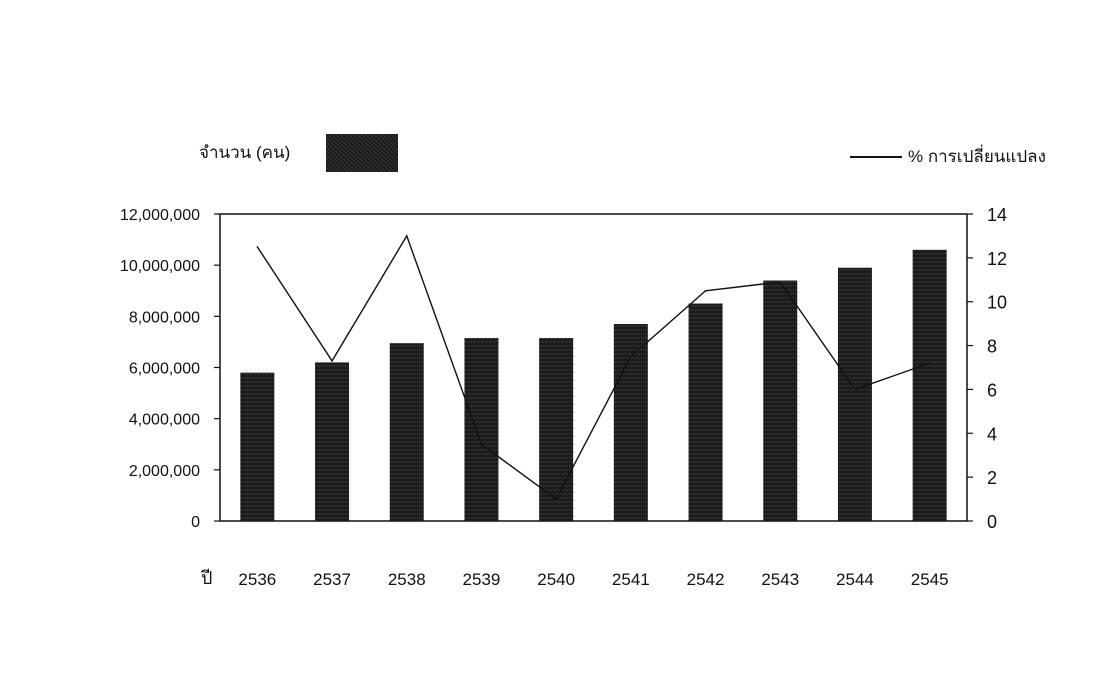 The width and height of the screenshot is (1106, 677). Describe the element at coordinates (930, 579) in the screenshot. I see `x-axis-tick-label: 2545` at that location.